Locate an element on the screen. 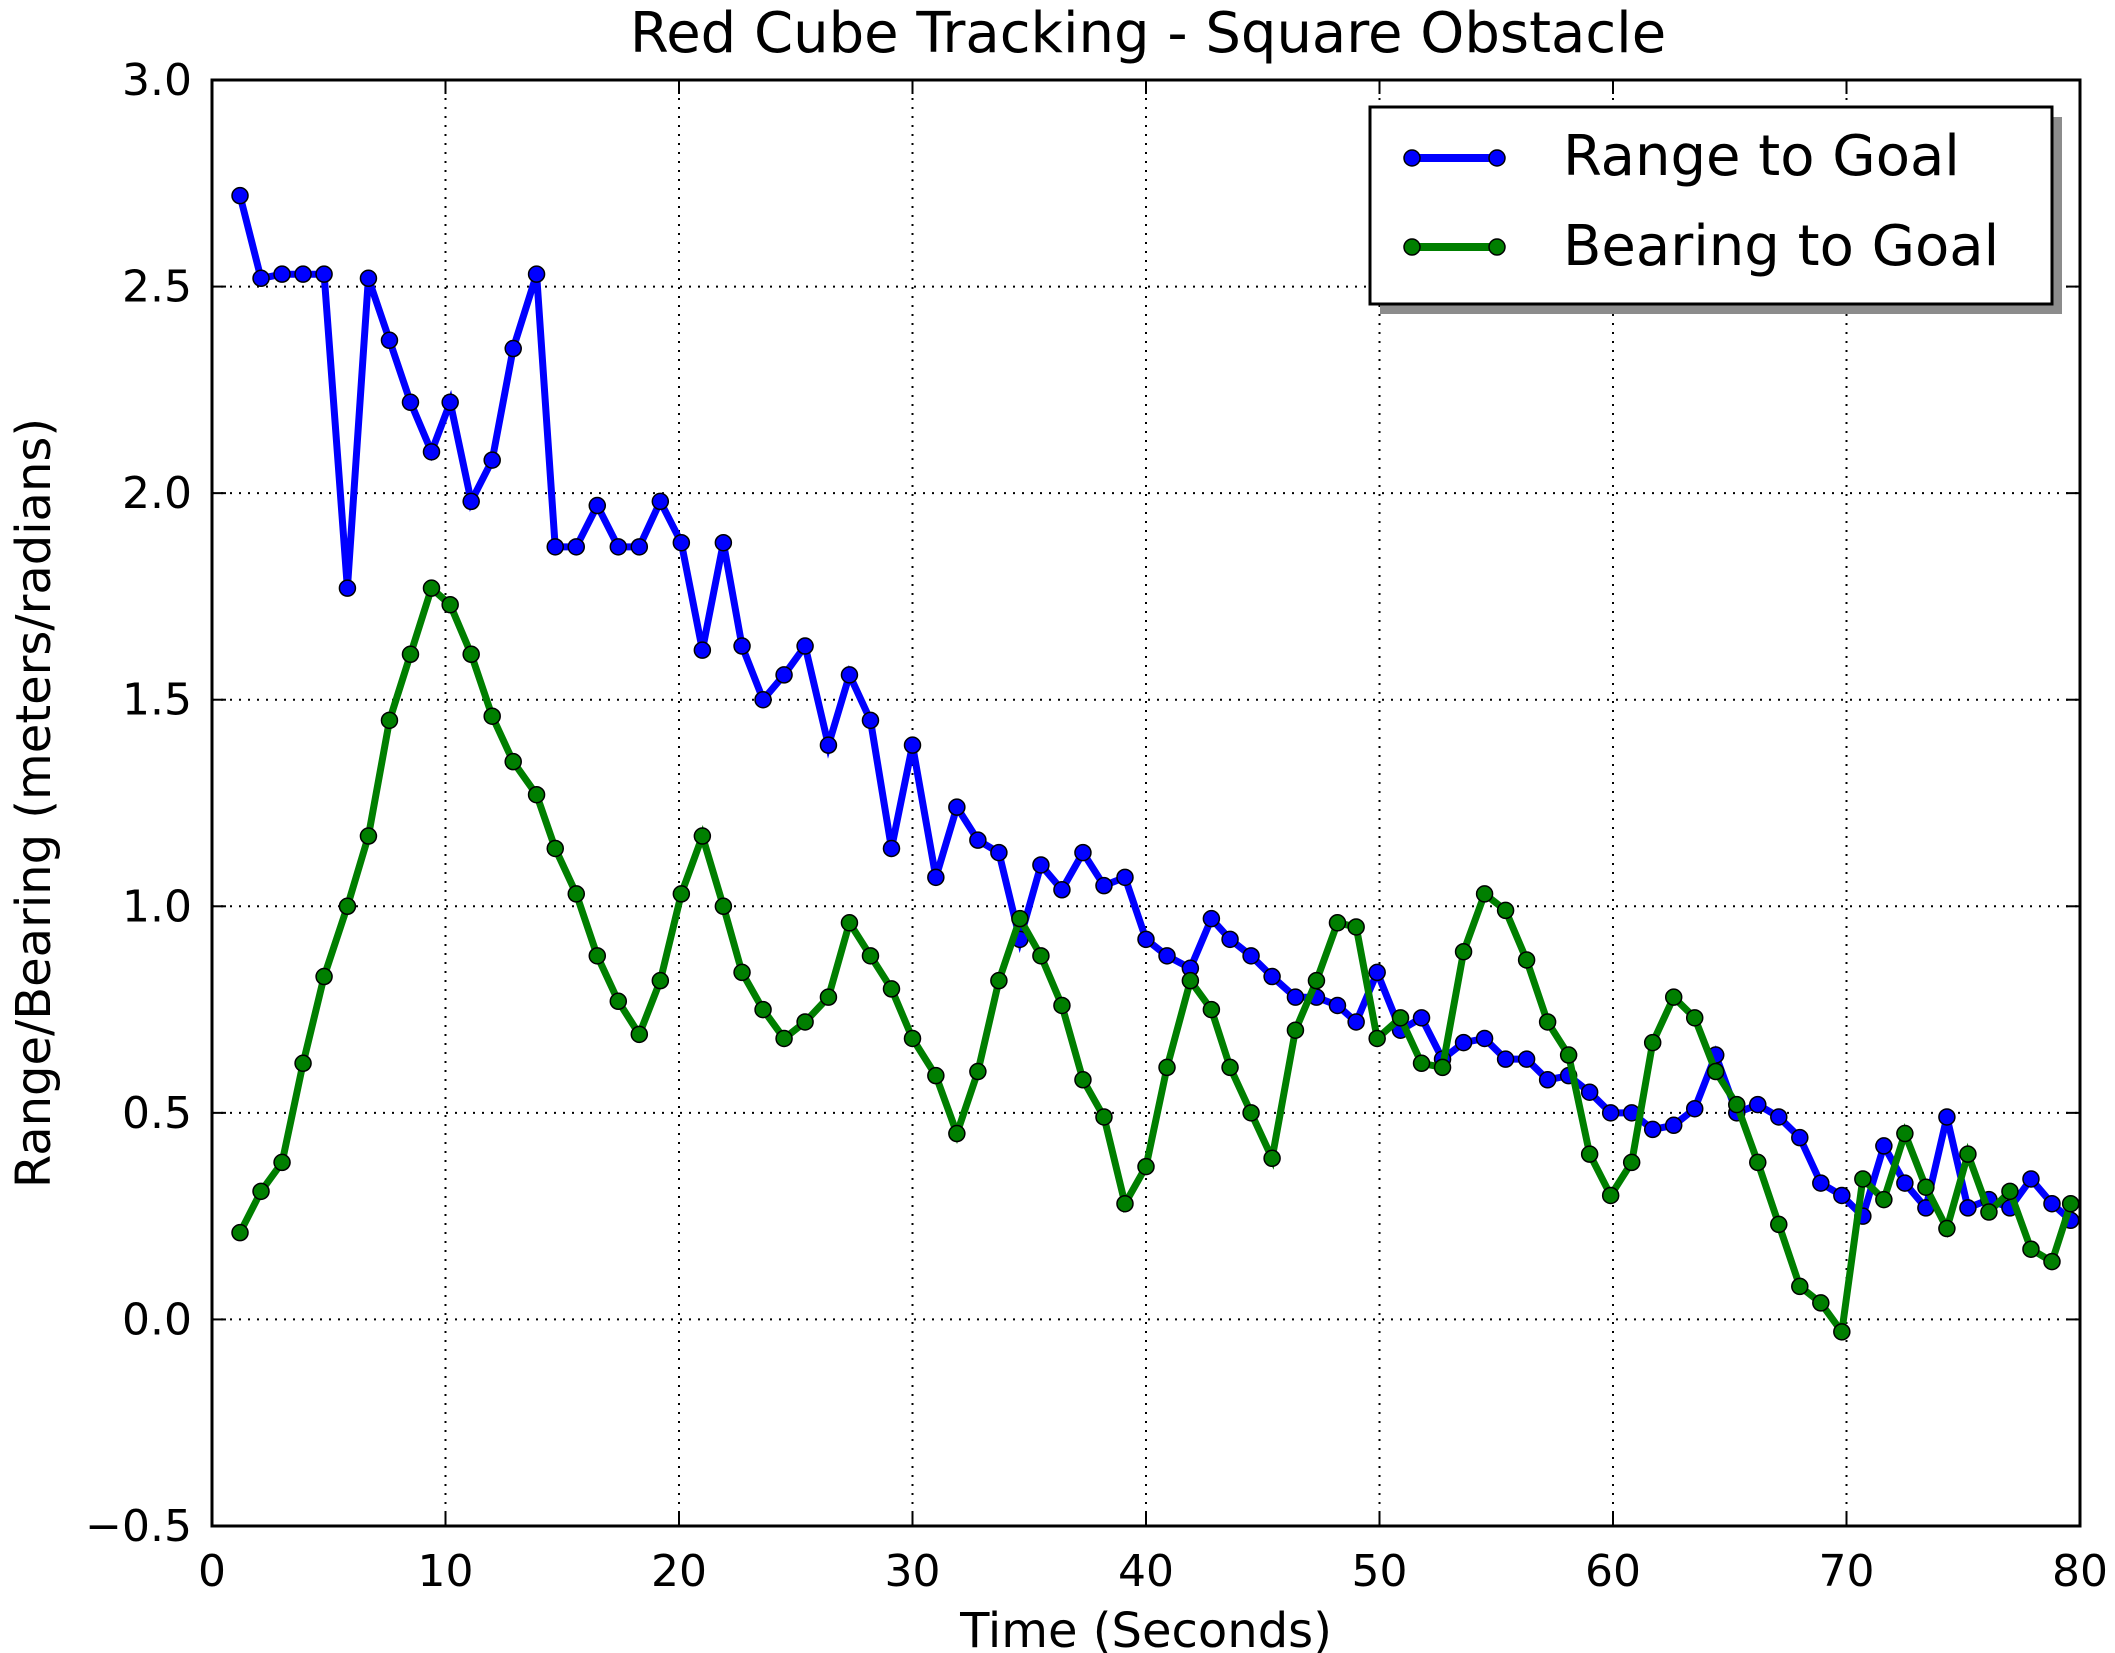  legend-marker-range-end is located at coordinates (1497, 158).